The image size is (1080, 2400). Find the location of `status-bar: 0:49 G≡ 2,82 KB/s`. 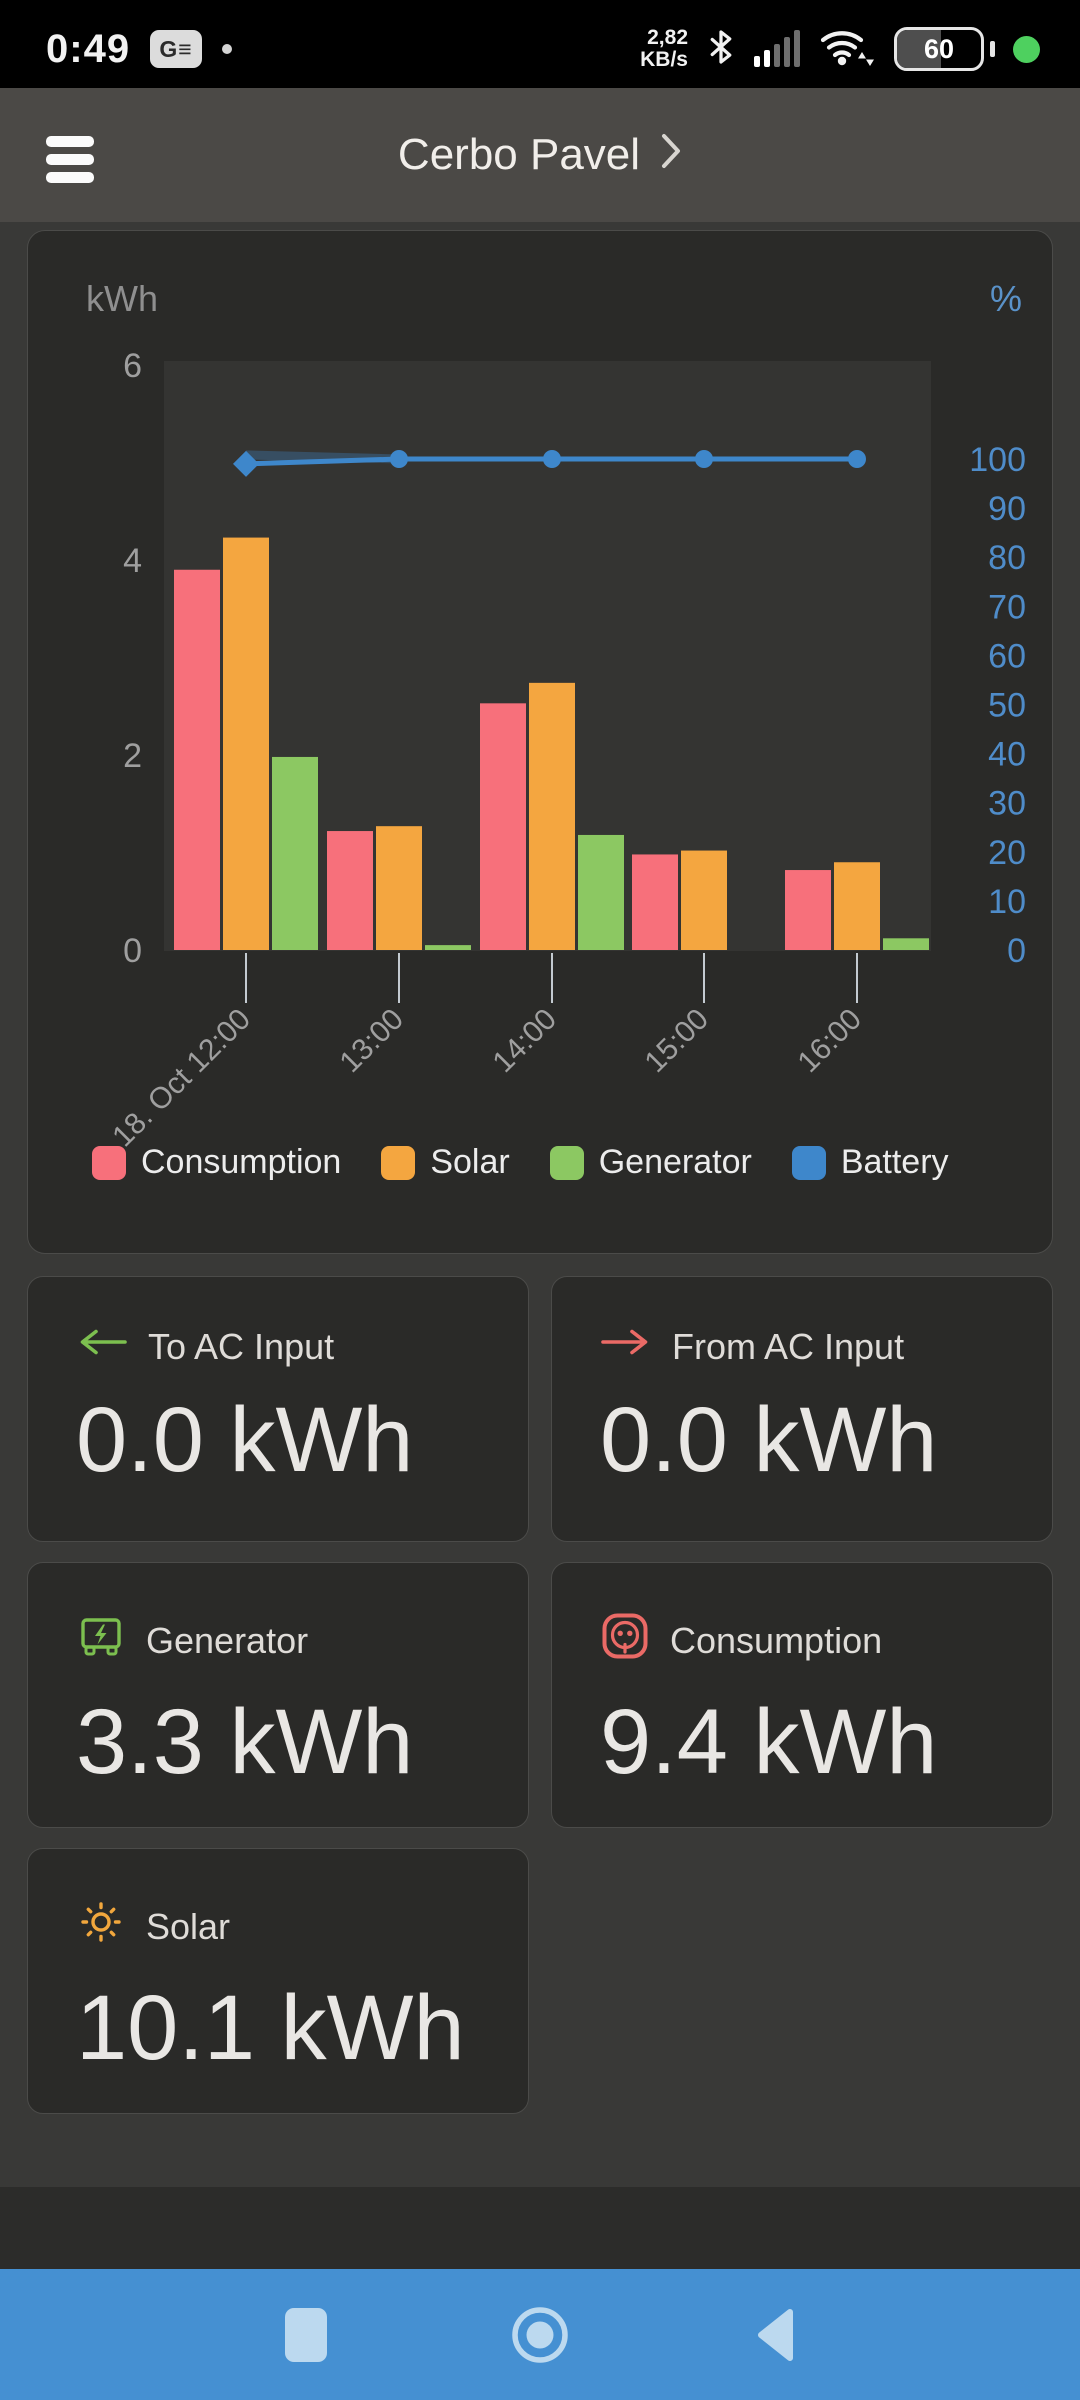

status-bar: 0:49 G≡ 2,82 KB/s is located at coordinates (540, 44).